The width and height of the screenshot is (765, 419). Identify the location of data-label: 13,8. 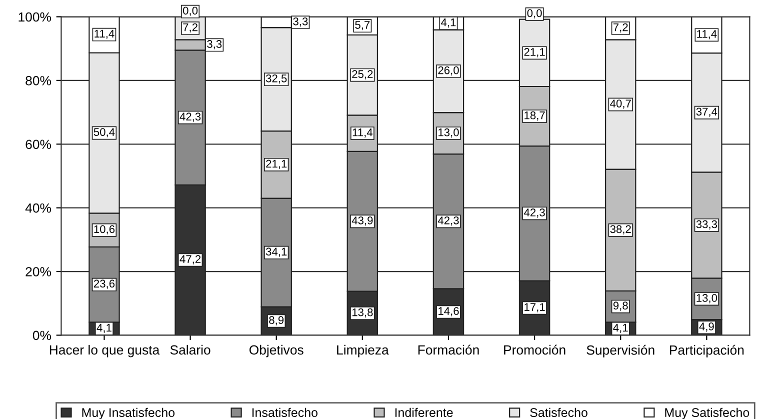
(362, 313).